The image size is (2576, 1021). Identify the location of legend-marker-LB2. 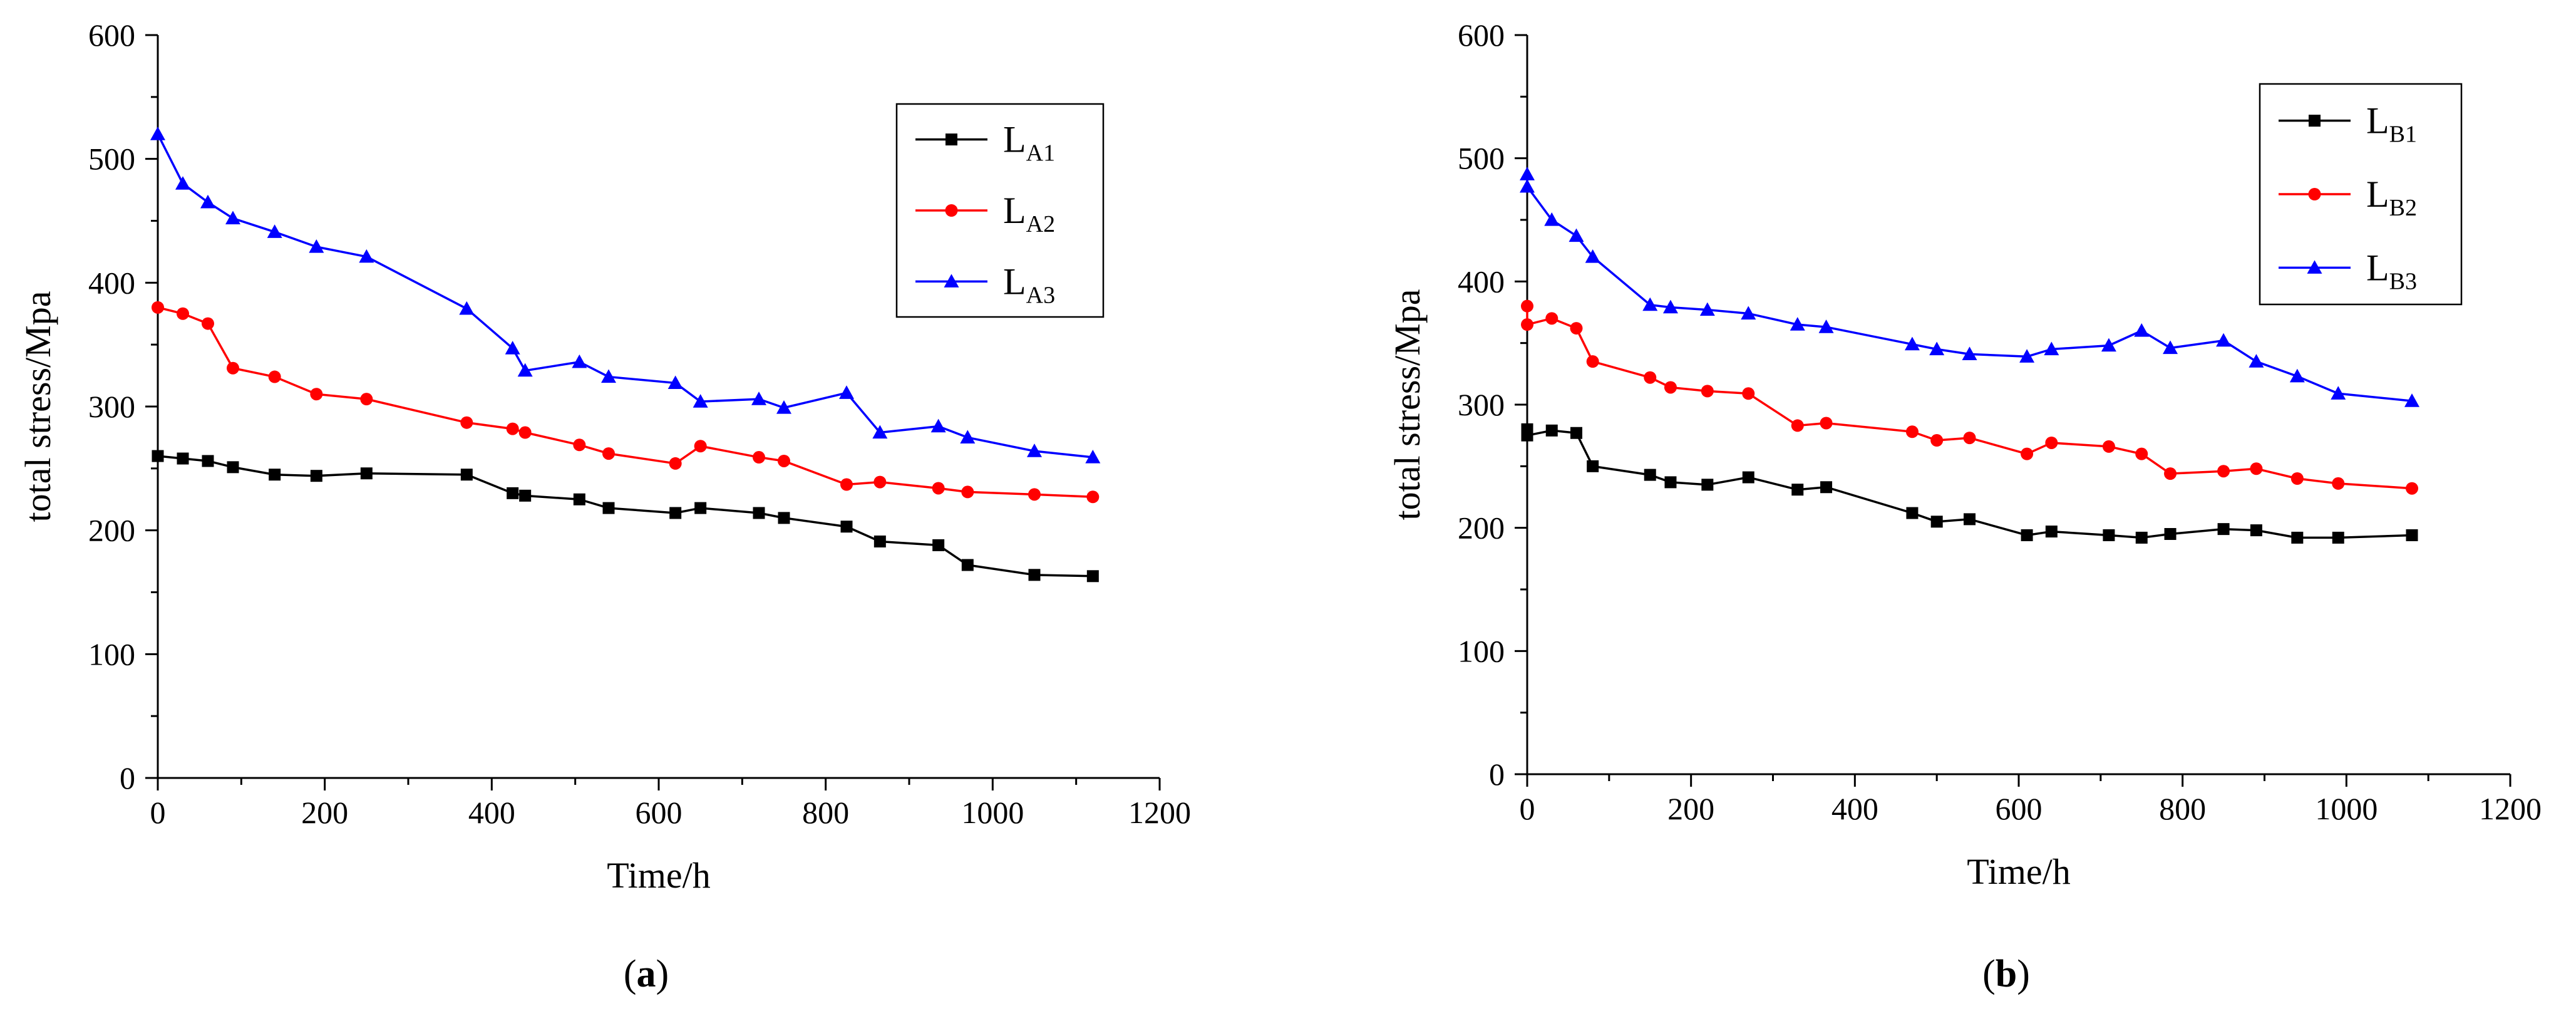
(2314, 194).